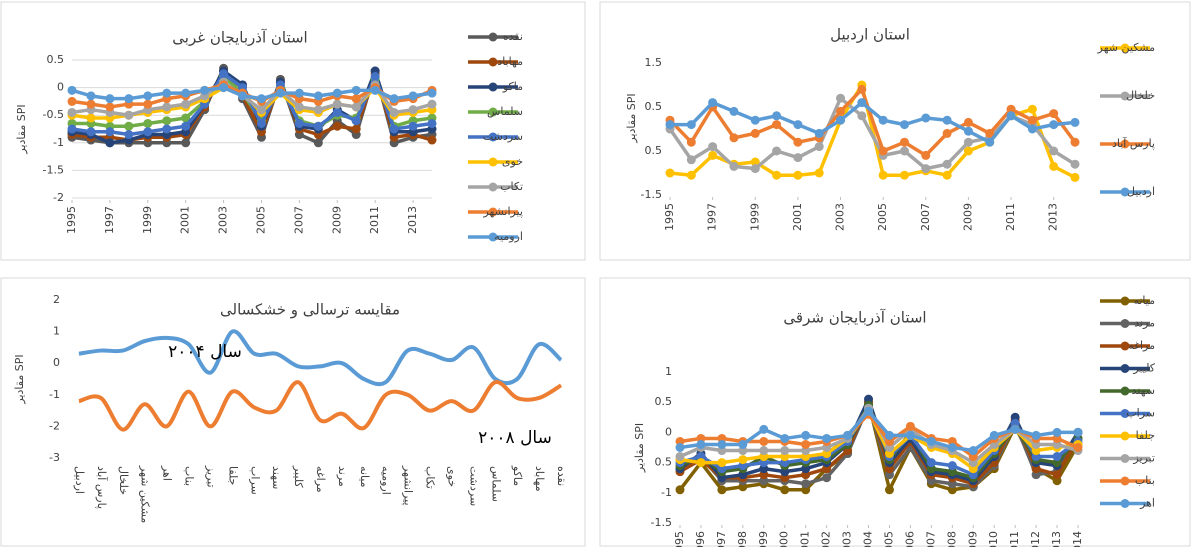  I want to click on x-tick-label: پیرانشهر, so click(408, 485).